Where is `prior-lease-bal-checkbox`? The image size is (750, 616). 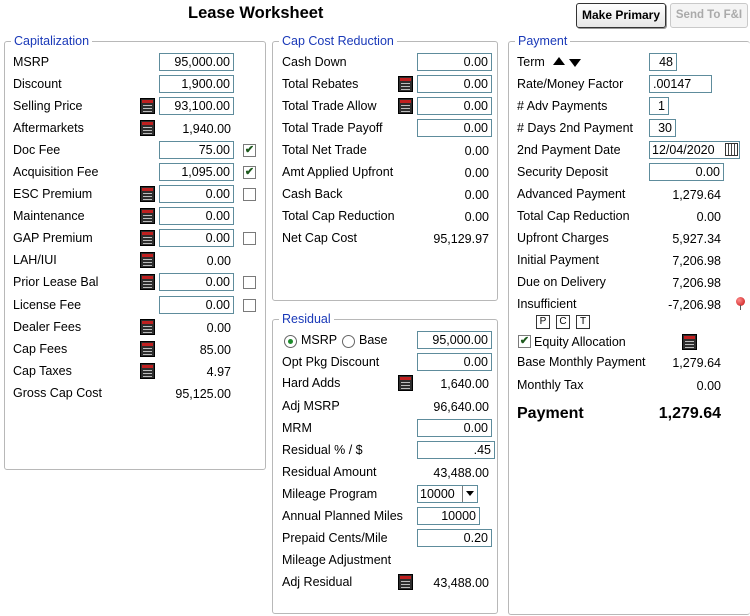 prior-lease-bal-checkbox is located at coordinates (249, 282).